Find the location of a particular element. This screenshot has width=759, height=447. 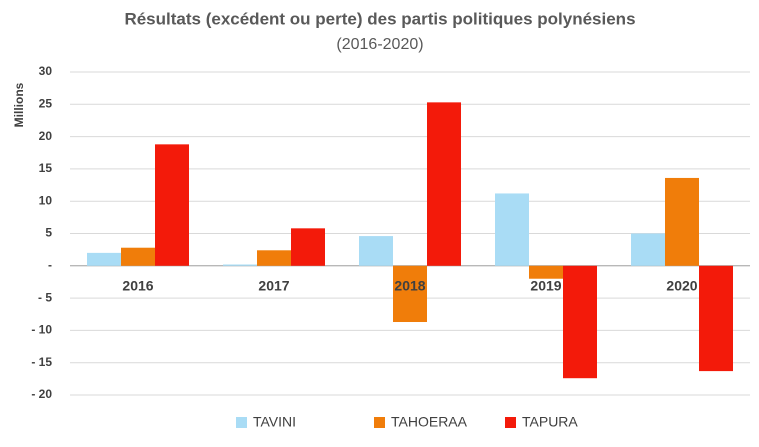

y-tick-label: - 10 is located at coordinates (41, 330).